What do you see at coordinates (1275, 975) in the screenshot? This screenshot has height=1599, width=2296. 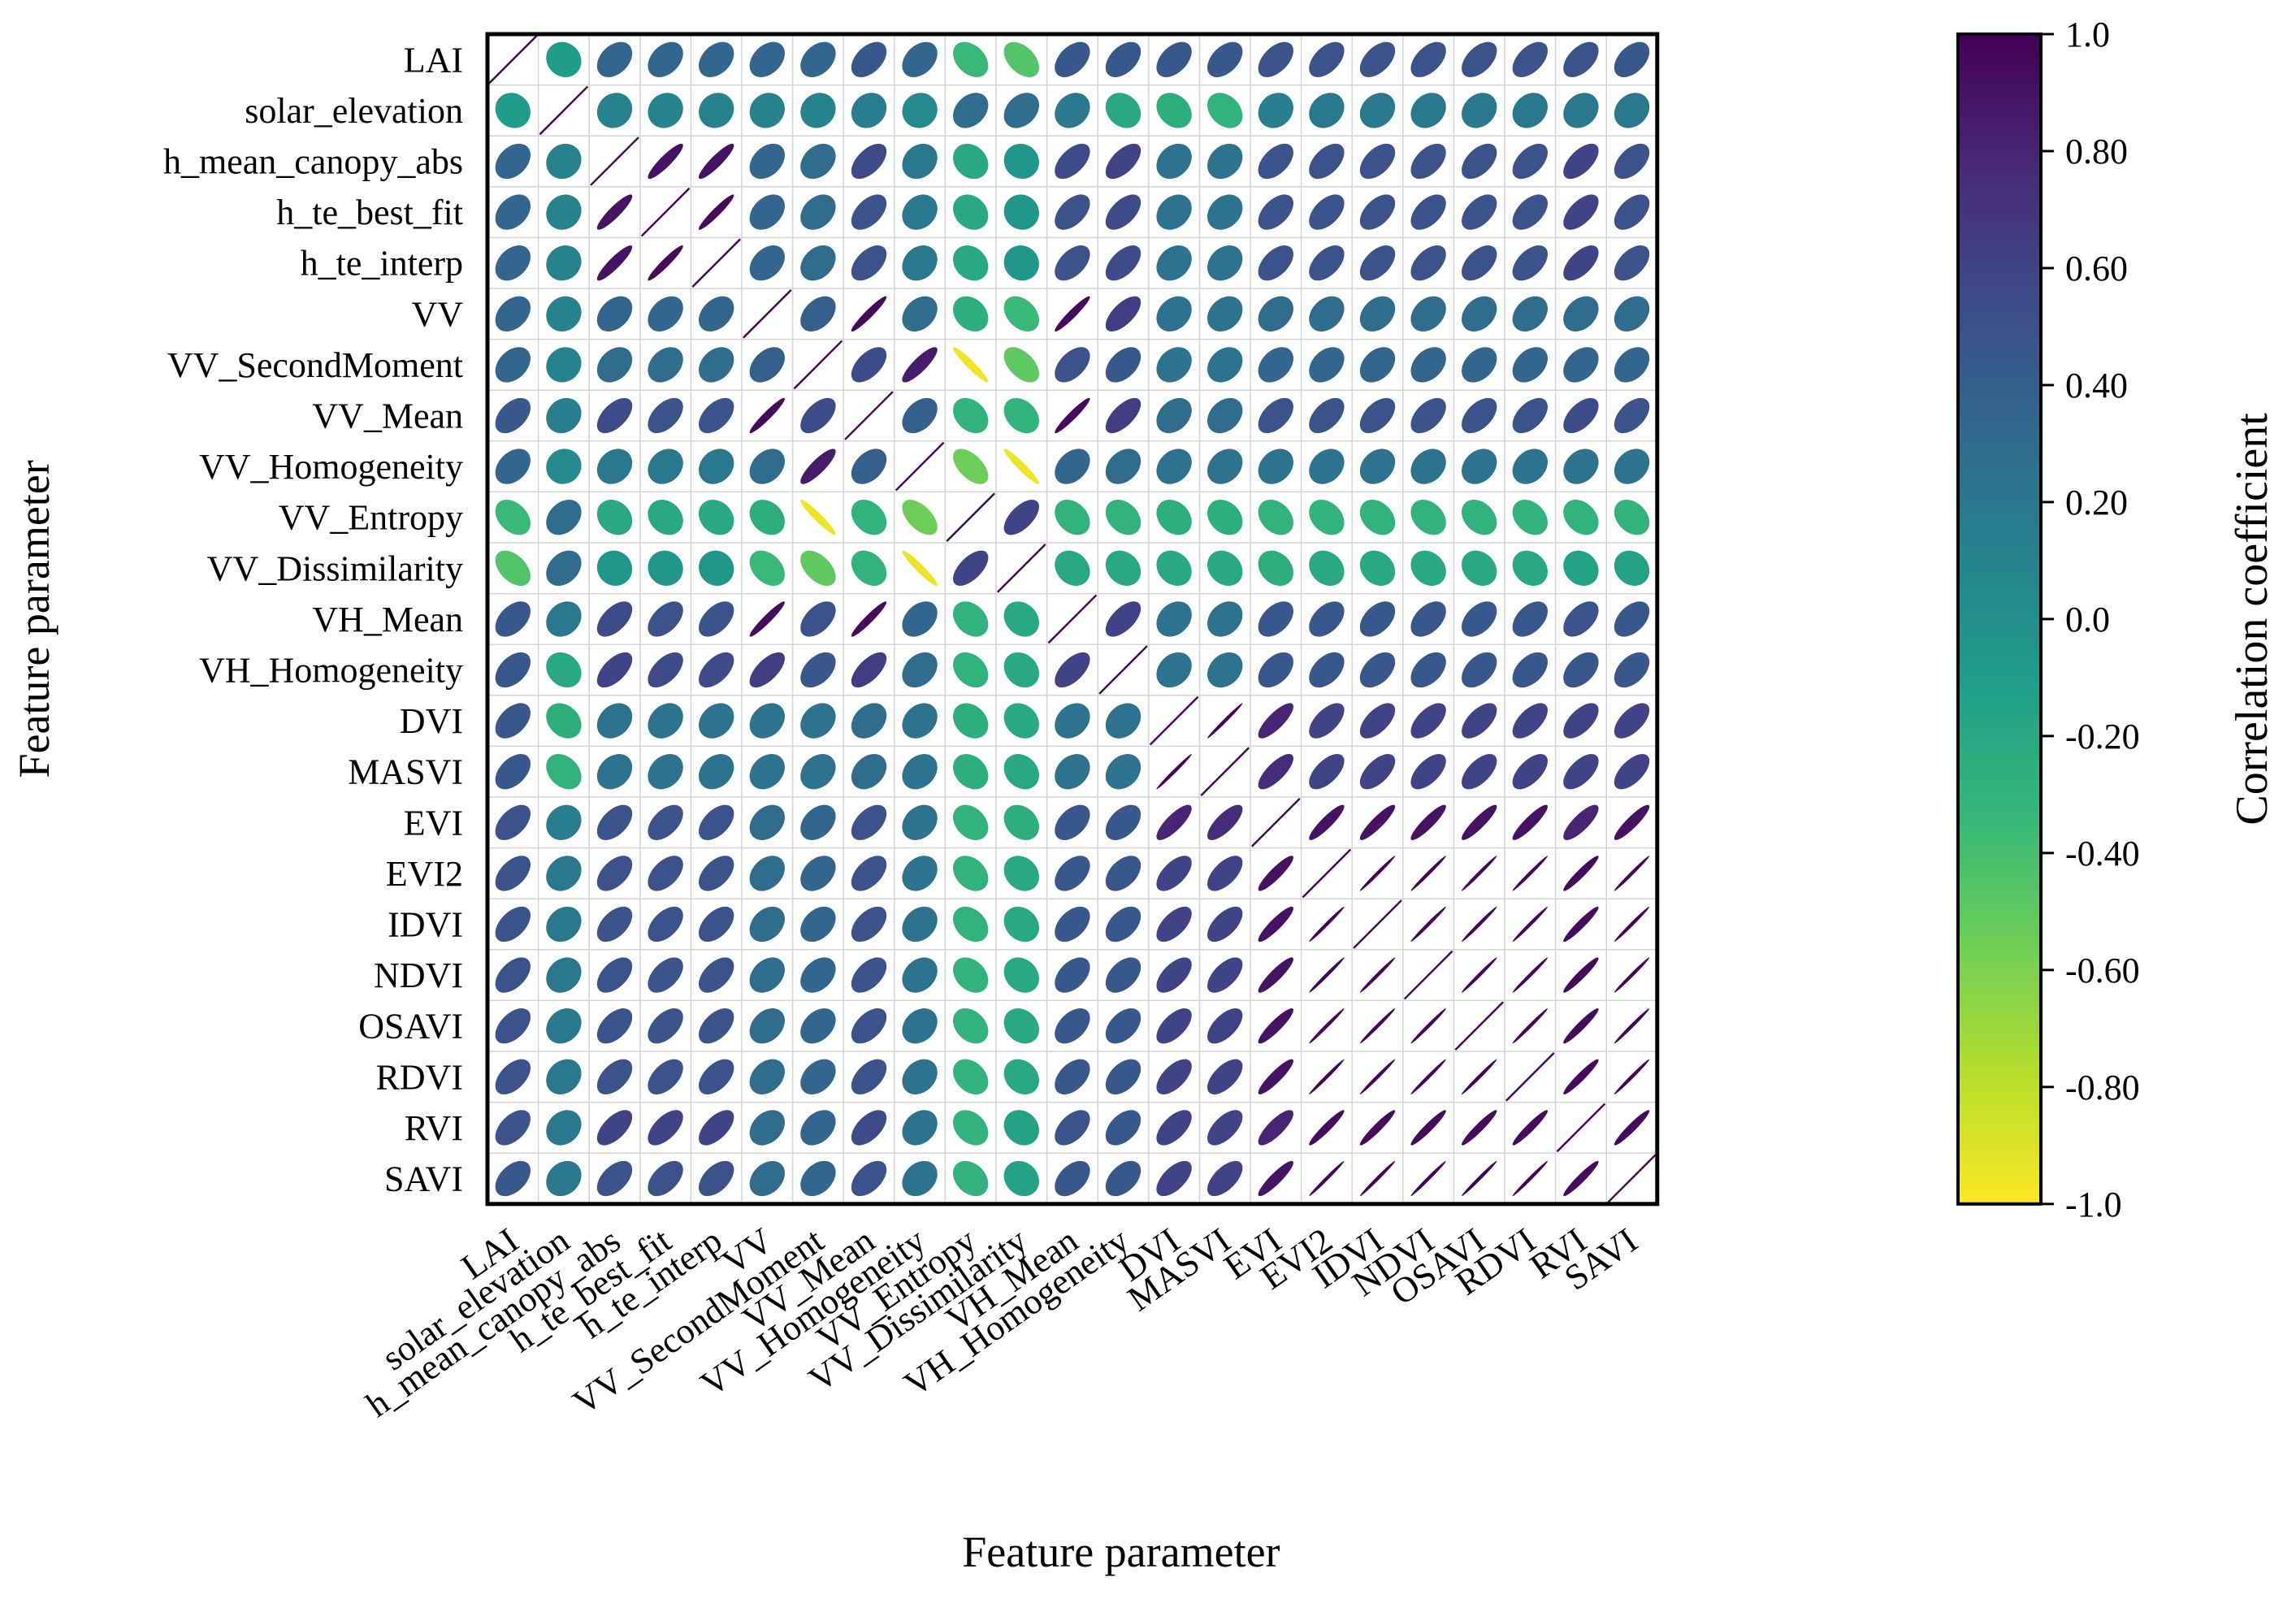 I see `matrix-cell-NDVI-EVI` at bounding box center [1275, 975].